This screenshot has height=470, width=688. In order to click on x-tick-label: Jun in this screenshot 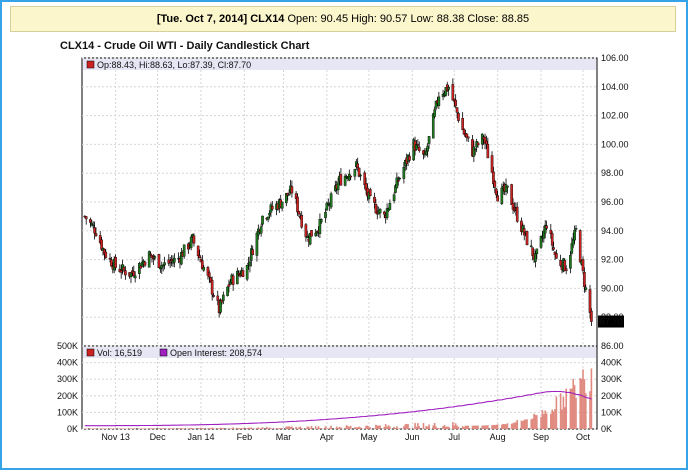, I will do `click(412, 437)`.